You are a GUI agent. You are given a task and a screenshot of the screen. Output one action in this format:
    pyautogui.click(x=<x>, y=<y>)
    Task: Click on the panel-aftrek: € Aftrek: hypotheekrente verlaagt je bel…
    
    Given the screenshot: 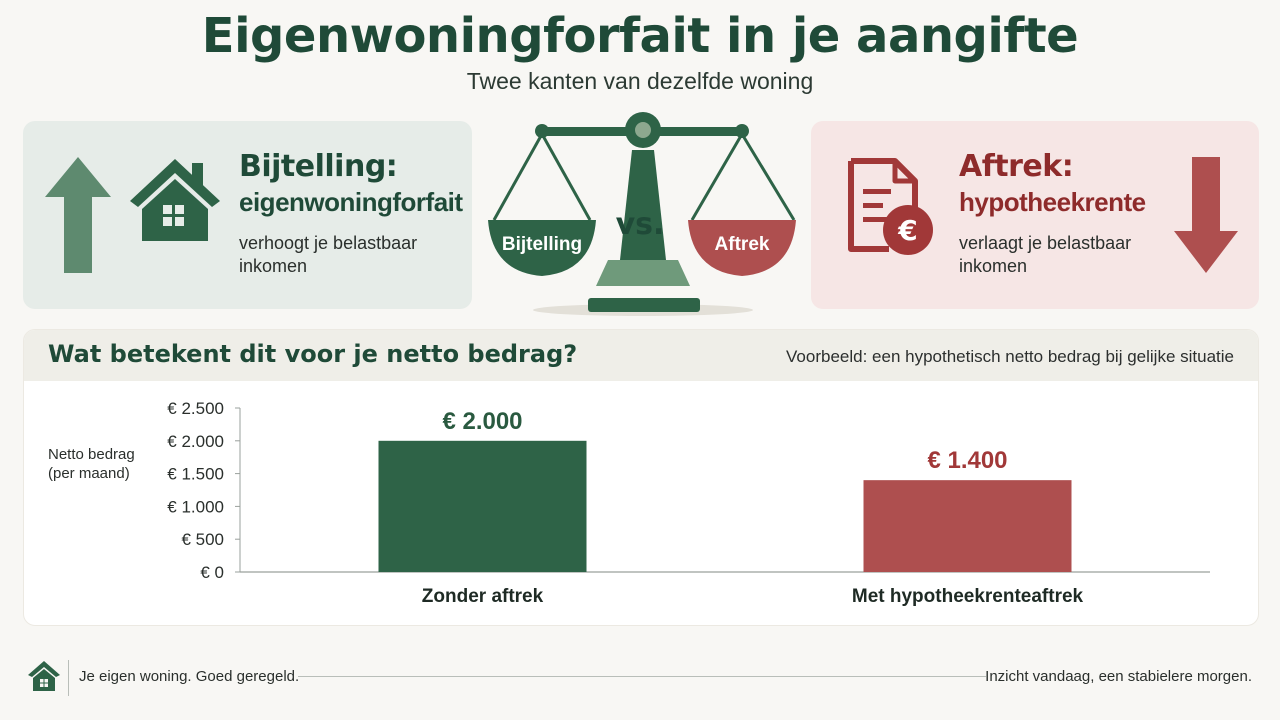 What is the action you would take?
    pyautogui.click(x=1035, y=215)
    